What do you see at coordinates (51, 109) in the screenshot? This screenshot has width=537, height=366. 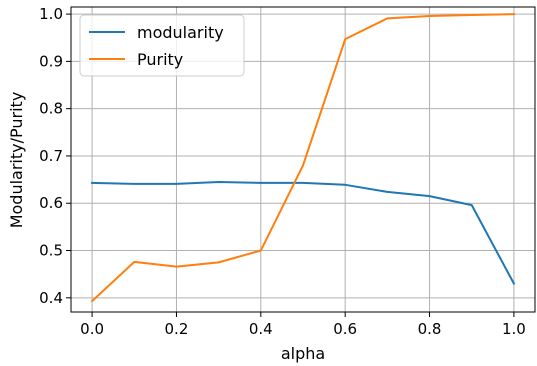 I see `y-tick-label: 0.8` at bounding box center [51, 109].